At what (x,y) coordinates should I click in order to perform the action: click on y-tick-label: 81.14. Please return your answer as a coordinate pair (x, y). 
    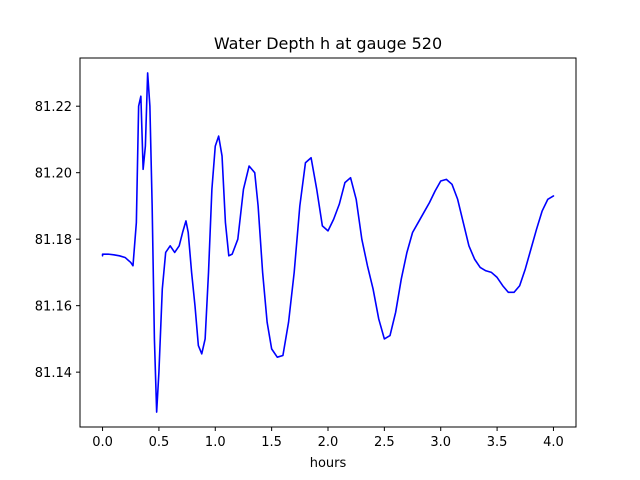
    Looking at the image, I should click on (53, 373).